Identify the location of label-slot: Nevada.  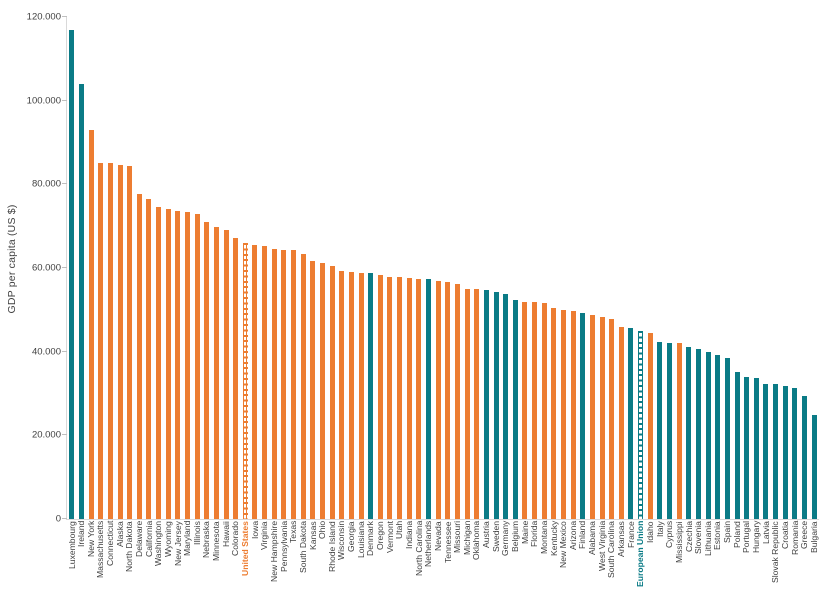
(438, 568).